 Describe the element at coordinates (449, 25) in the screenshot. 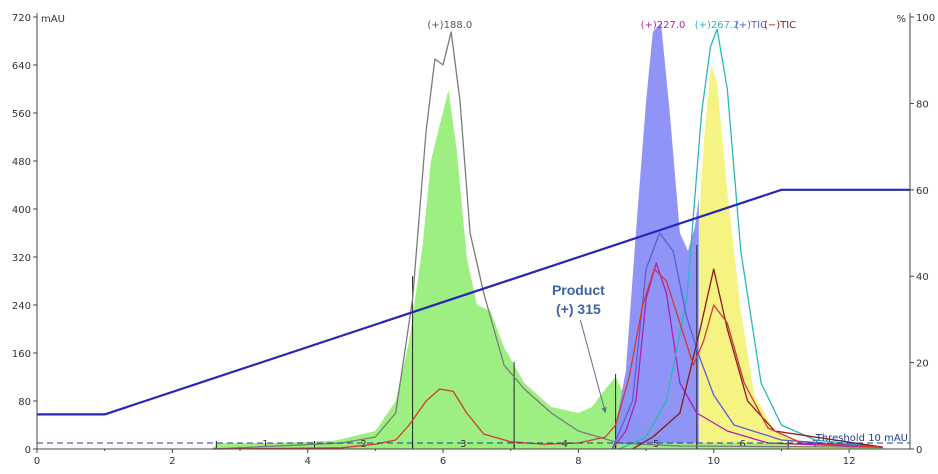

I see `peak-label-1: (+)188.0` at that location.